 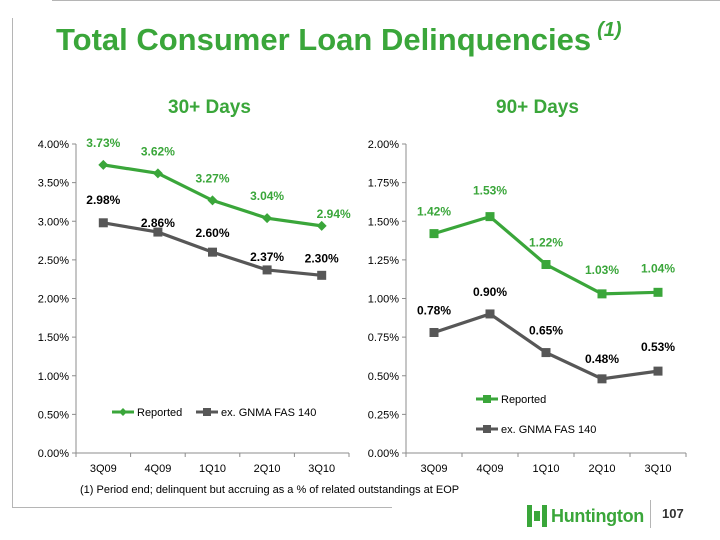 I want to click on chart1-y-tick-label: 4.00%, so click(x=53, y=145).